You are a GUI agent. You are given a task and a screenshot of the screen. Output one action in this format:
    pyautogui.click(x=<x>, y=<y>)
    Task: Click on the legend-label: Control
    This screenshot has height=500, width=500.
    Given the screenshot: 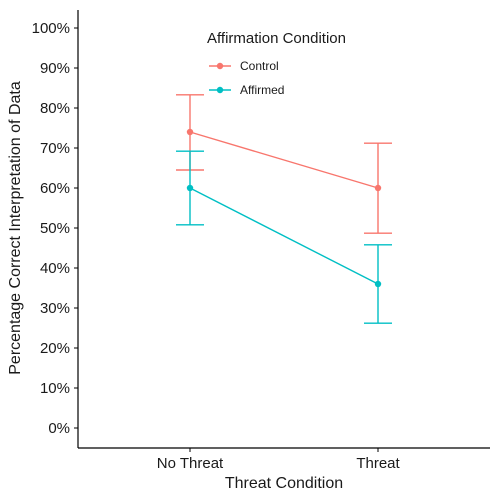 What is the action you would take?
    pyautogui.click(x=259, y=66)
    